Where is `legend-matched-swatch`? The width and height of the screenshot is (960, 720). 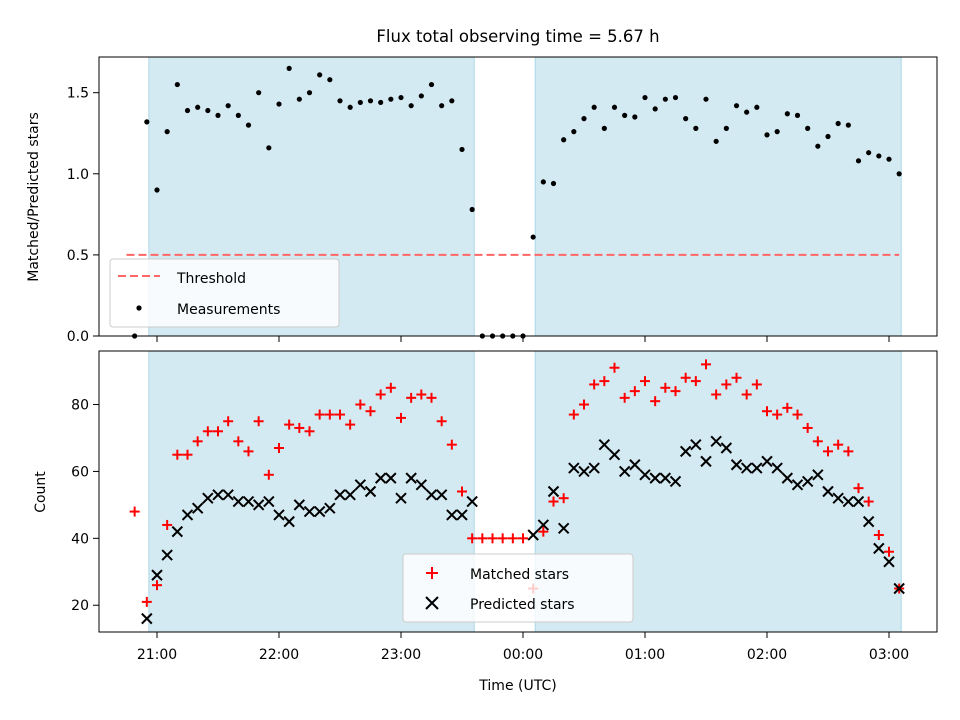
legend-matched-swatch is located at coordinates (432, 573).